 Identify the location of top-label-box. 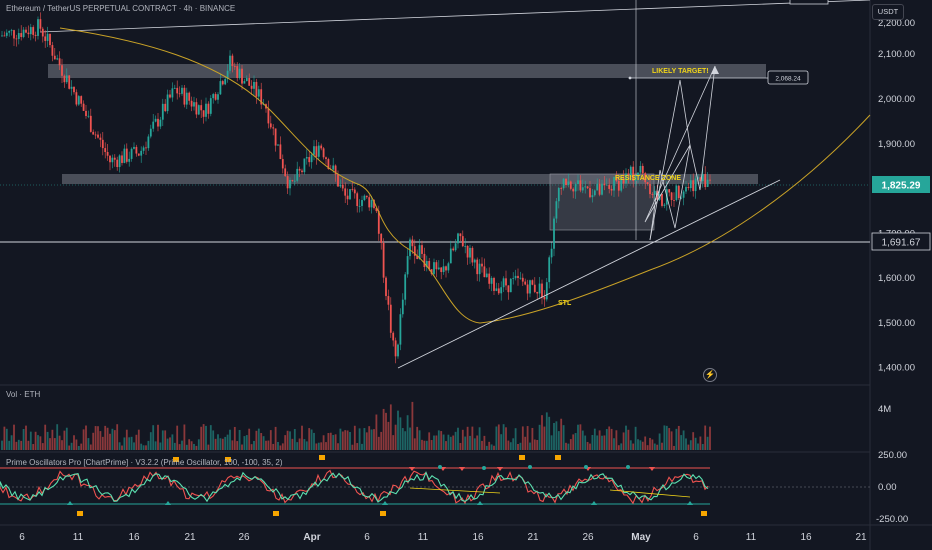
(809, 2).